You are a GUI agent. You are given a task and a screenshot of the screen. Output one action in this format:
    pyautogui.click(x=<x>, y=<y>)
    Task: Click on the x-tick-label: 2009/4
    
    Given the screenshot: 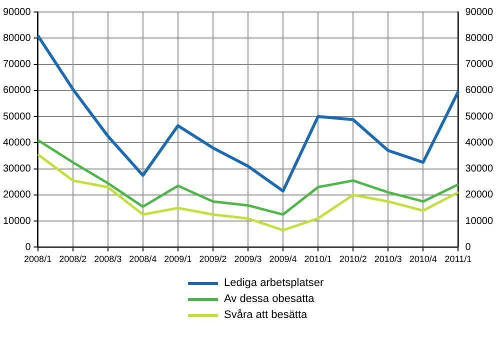 What is the action you would take?
    pyautogui.click(x=283, y=259)
    